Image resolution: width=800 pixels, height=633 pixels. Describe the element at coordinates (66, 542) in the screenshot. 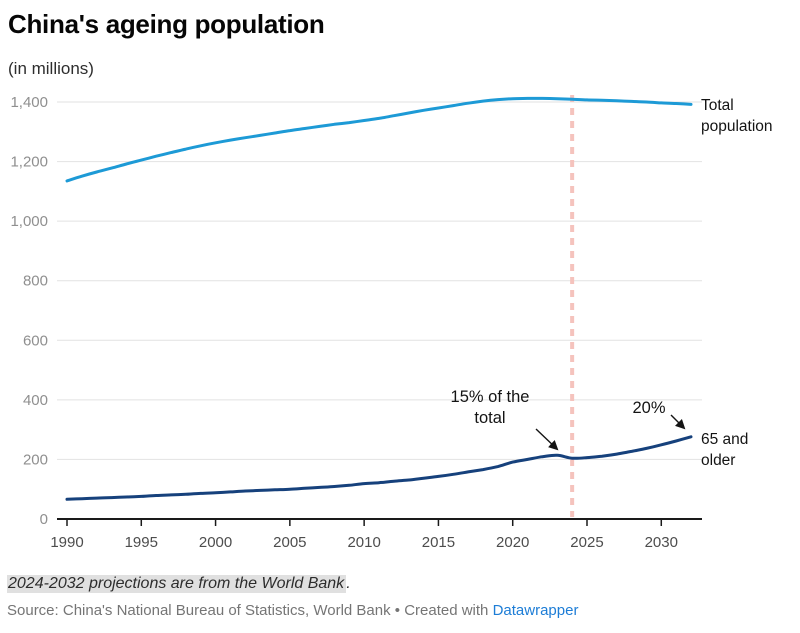

I see `x-tick-label: 1990` at that location.